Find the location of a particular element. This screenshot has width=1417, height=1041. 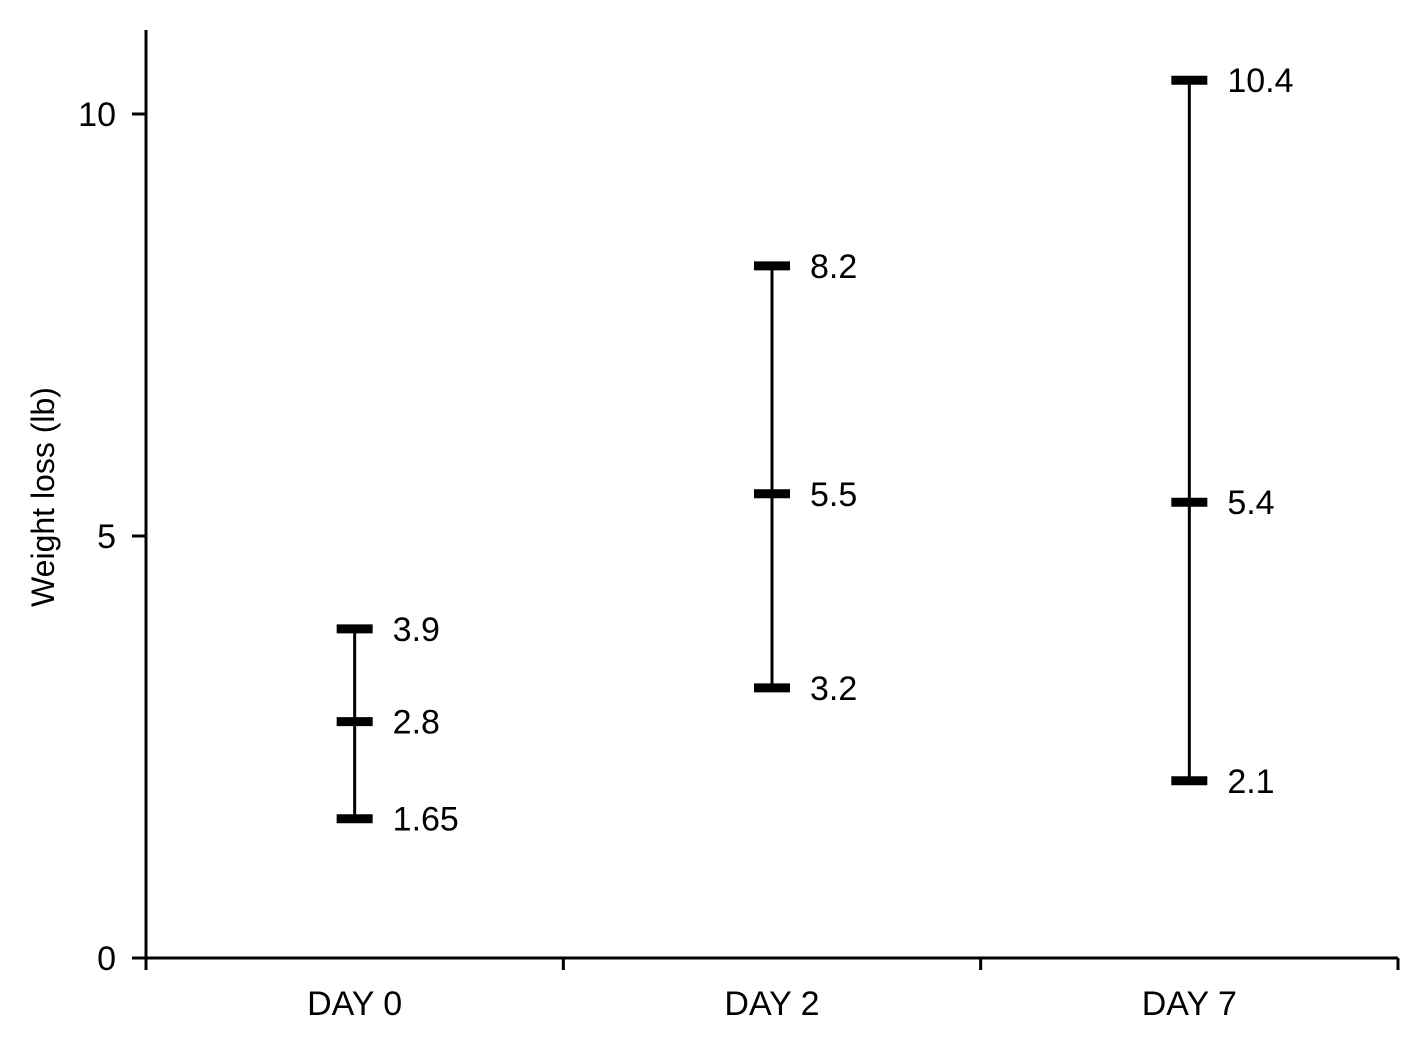

data-label-high: 8.2 is located at coordinates (833, 267).